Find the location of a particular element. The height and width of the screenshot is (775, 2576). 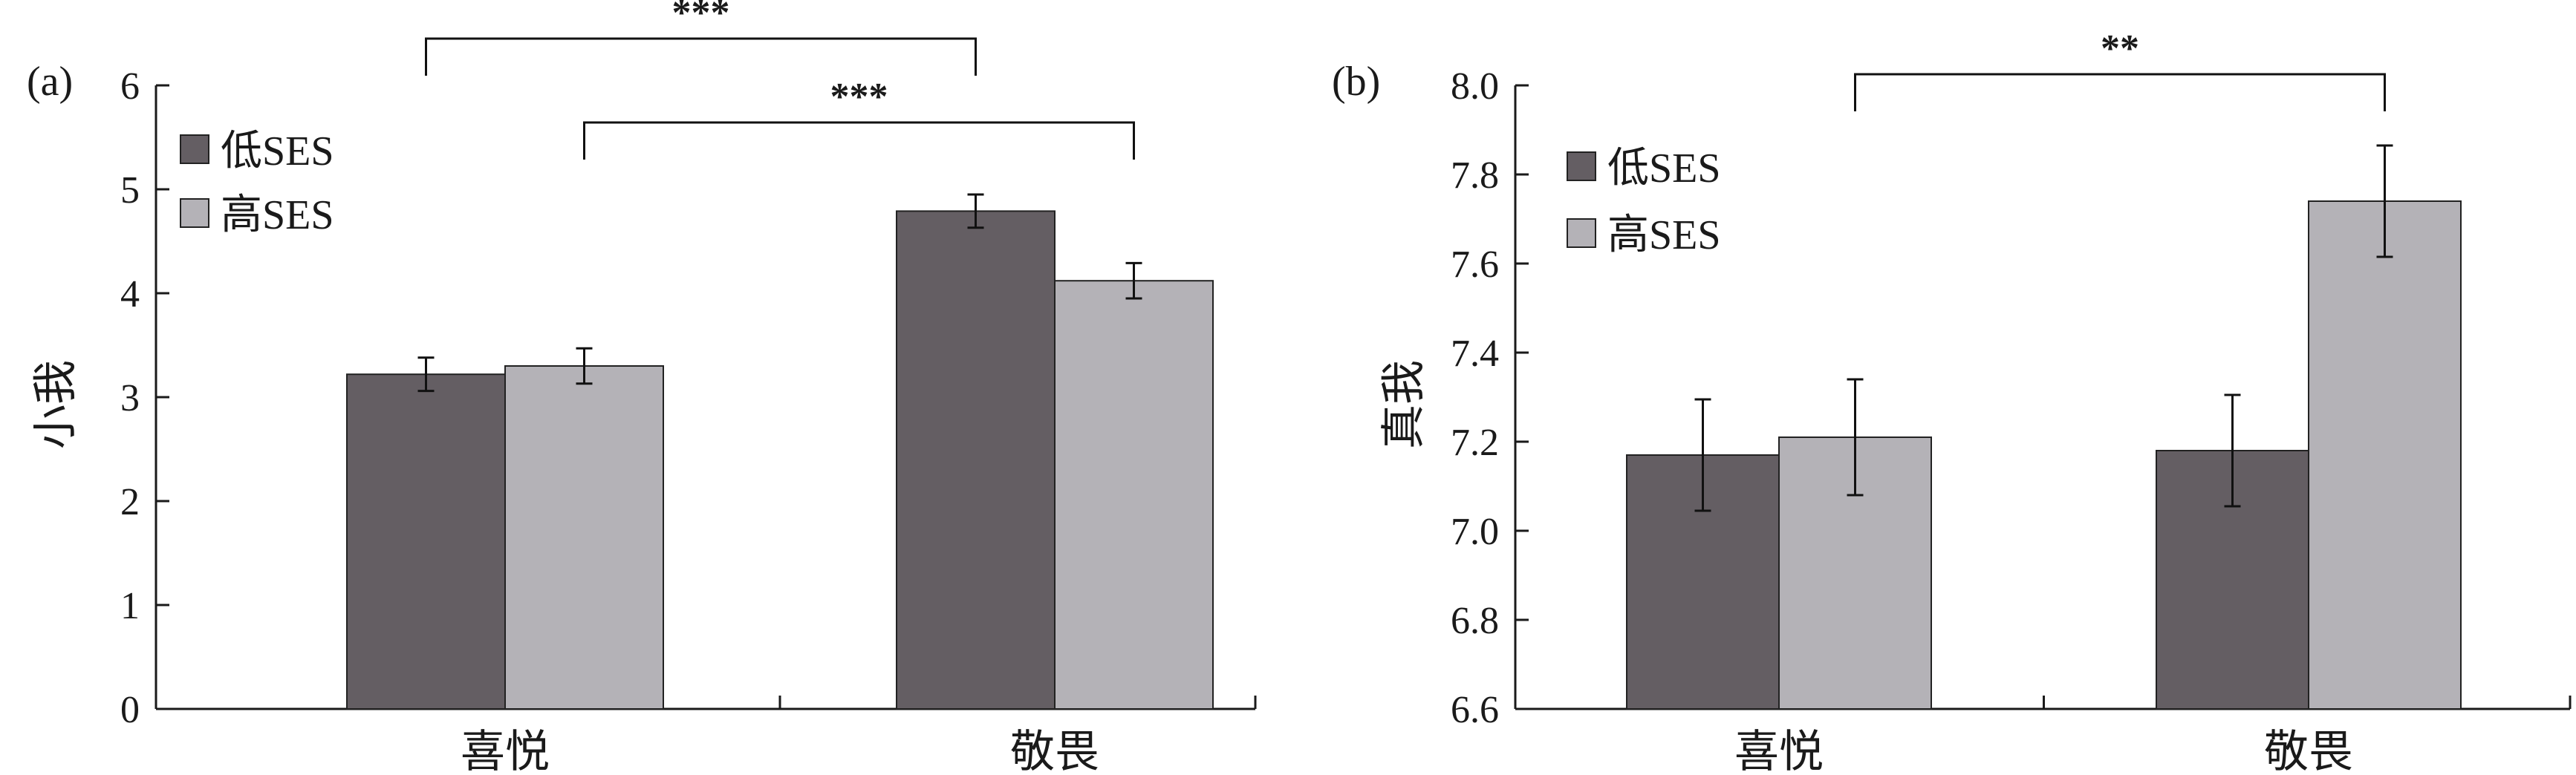

panel-label: (b) is located at coordinates (1356, 82).